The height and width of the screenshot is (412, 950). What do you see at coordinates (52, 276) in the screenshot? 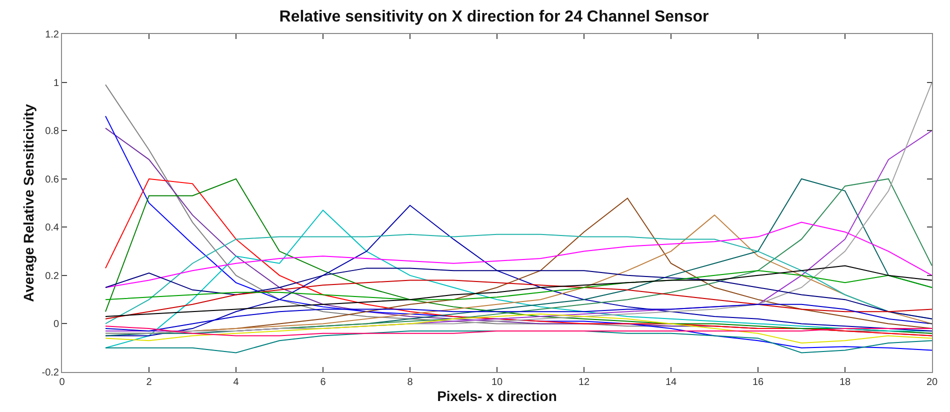
I see `y-tick-label: 0.2` at bounding box center [52, 276].